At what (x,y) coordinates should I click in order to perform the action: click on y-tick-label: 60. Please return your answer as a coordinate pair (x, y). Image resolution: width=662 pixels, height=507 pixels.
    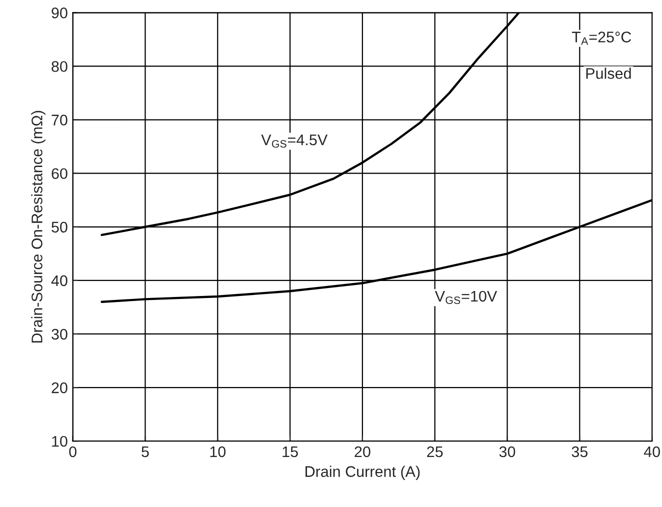
    Looking at the image, I should click on (60, 174).